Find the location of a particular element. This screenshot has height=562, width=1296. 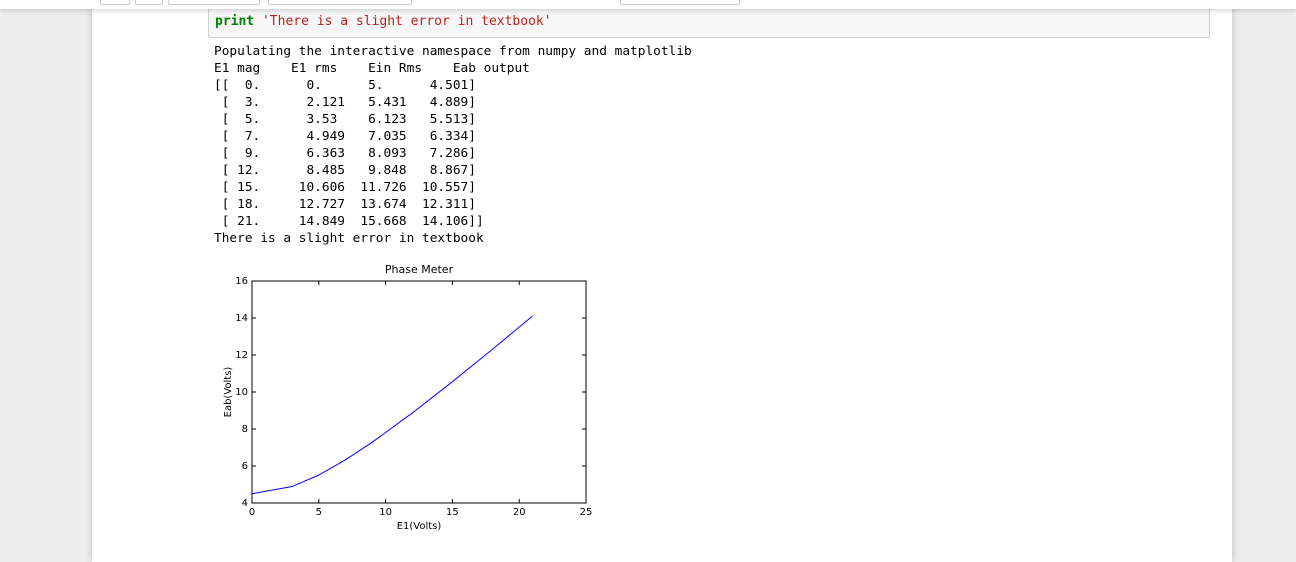

y-axis-label: Eab(Volts) is located at coordinates (228, 392).